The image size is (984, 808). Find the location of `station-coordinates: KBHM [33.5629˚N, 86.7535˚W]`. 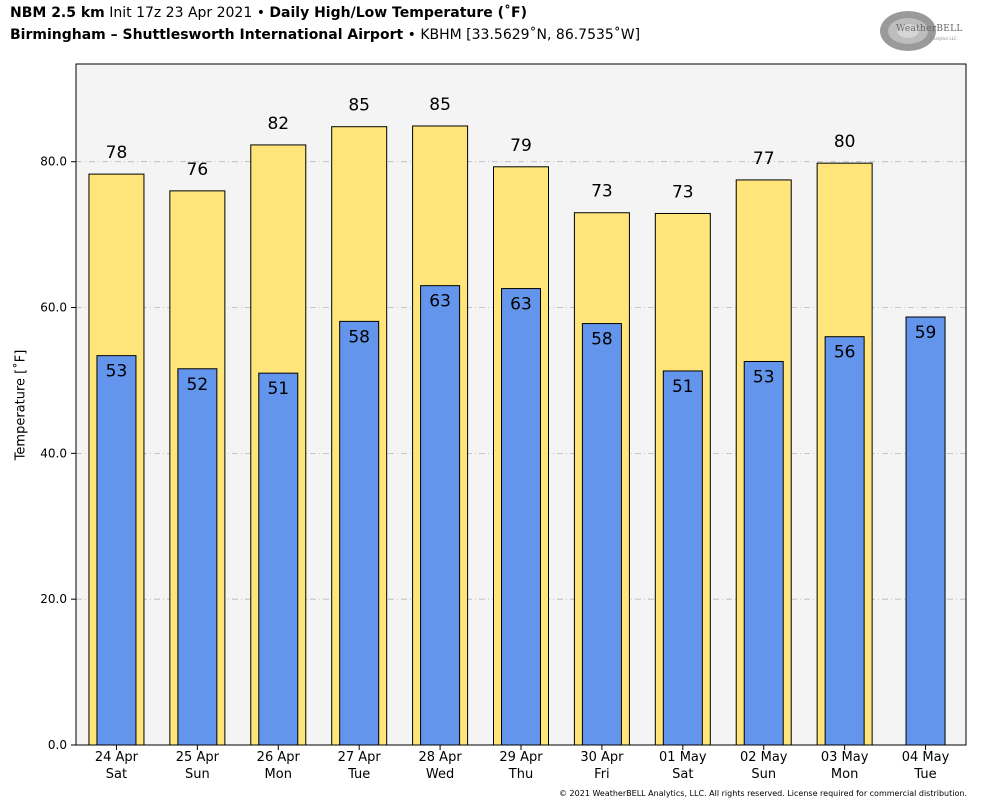

station-coordinates: KBHM [33.5629˚N, 86.7535˚W] is located at coordinates (530, 35).